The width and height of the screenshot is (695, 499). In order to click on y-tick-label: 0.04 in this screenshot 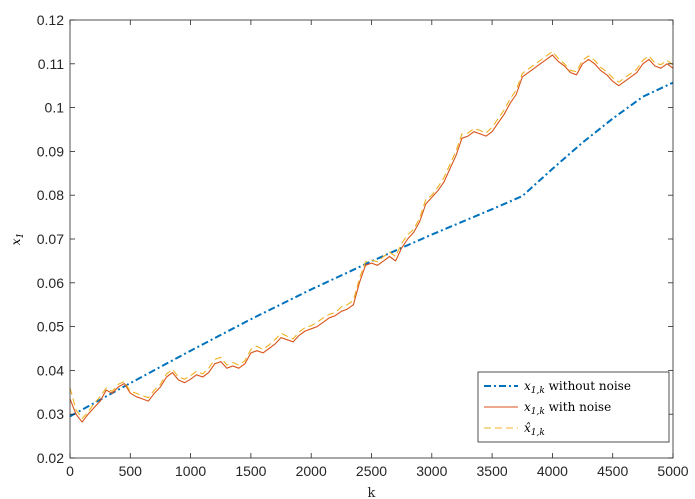, I will do `click(50, 370)`.